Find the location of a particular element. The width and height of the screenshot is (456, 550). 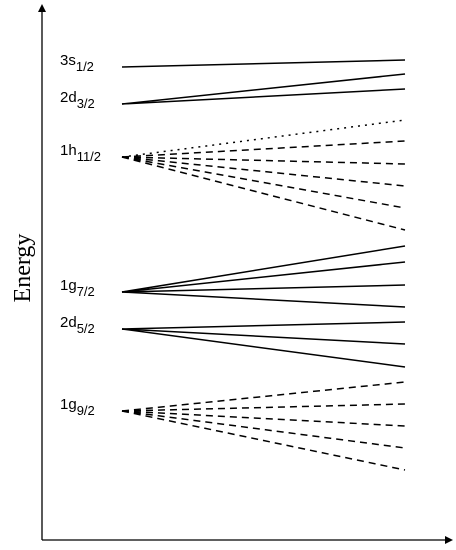

level-label: 1h11/2 is located at coordinates (80, 153).